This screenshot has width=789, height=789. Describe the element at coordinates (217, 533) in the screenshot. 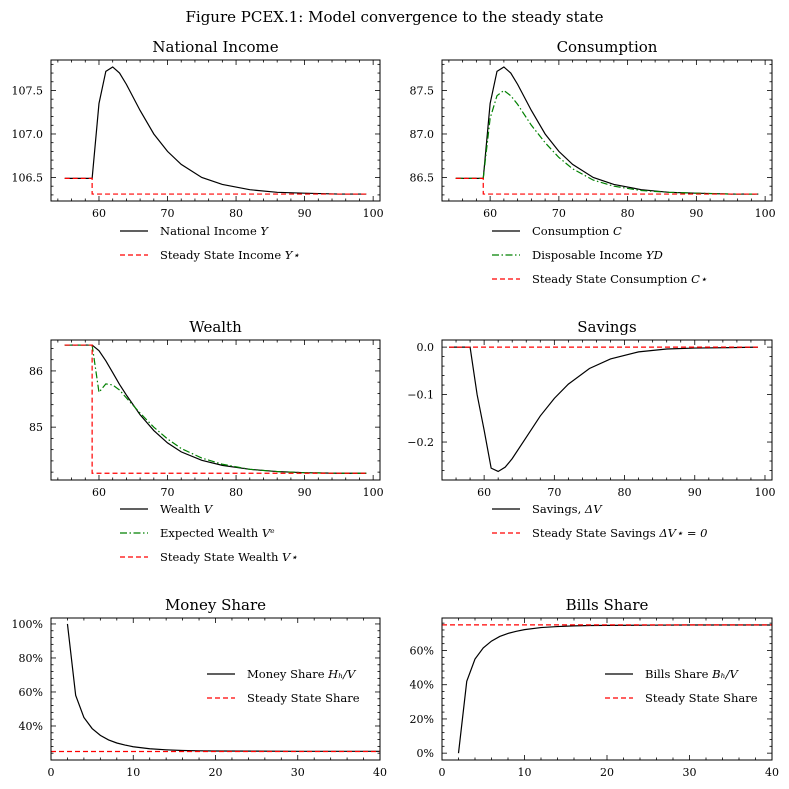

I see `legend-label: Expected Wealth Vᵉ` at that location.